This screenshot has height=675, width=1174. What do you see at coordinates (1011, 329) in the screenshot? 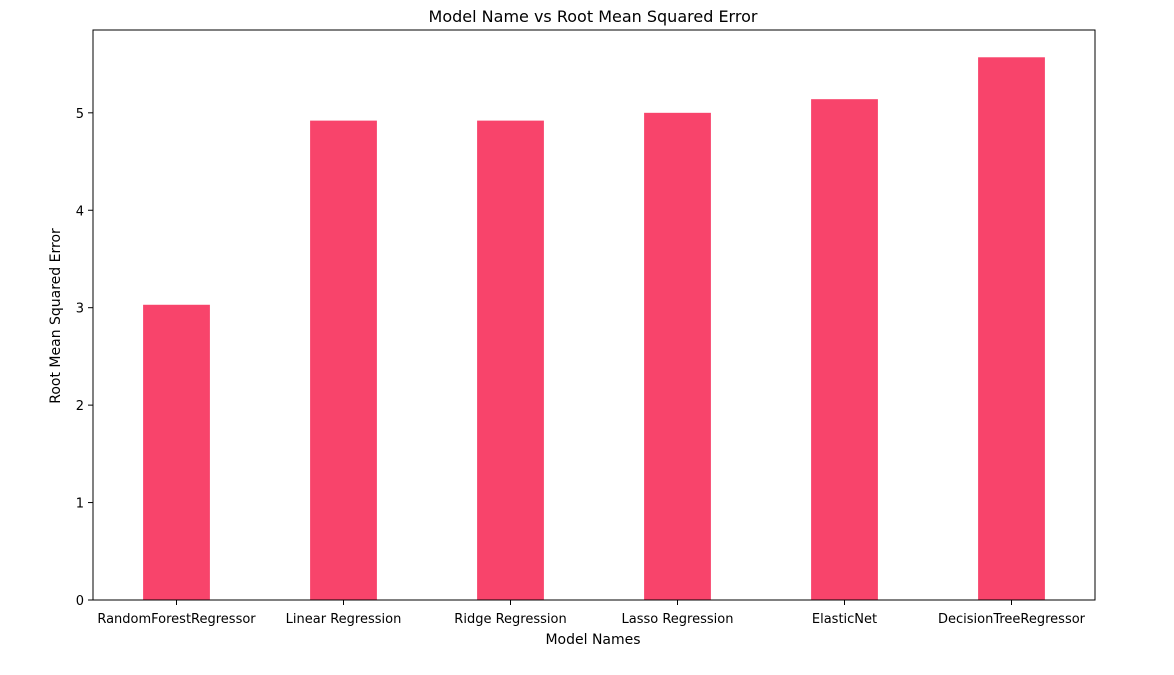
I see `bar-decisiontreeregressor` at bounding box center [1011, 329].